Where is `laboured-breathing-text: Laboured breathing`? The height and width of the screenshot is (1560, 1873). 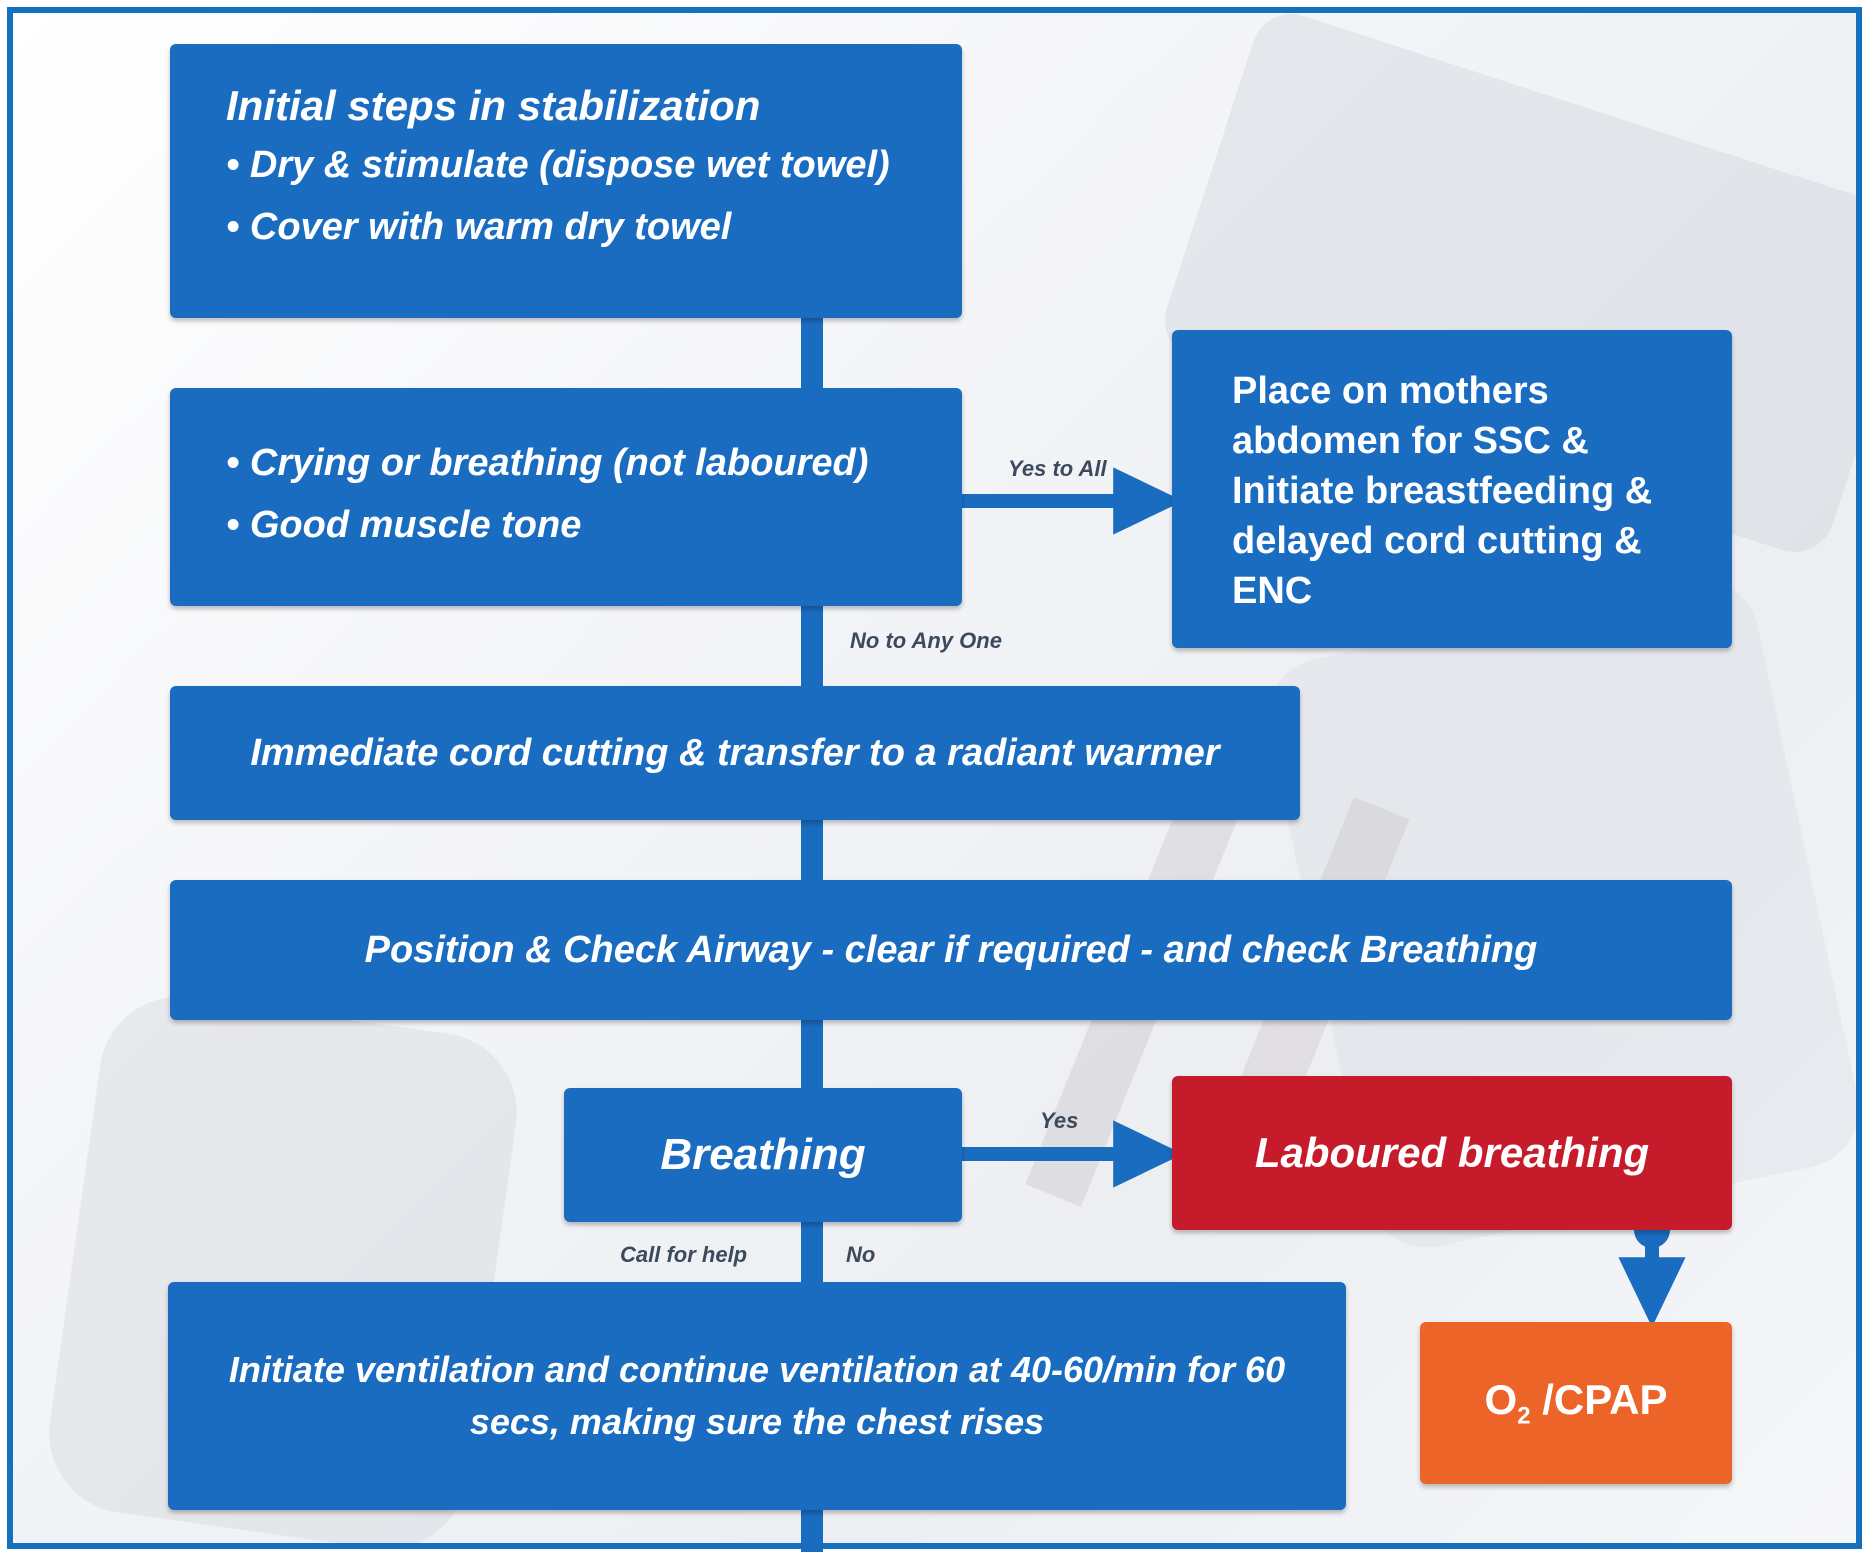
laboured-breathing-text: Laboured breathing is located at coordinates (1452, 1152).